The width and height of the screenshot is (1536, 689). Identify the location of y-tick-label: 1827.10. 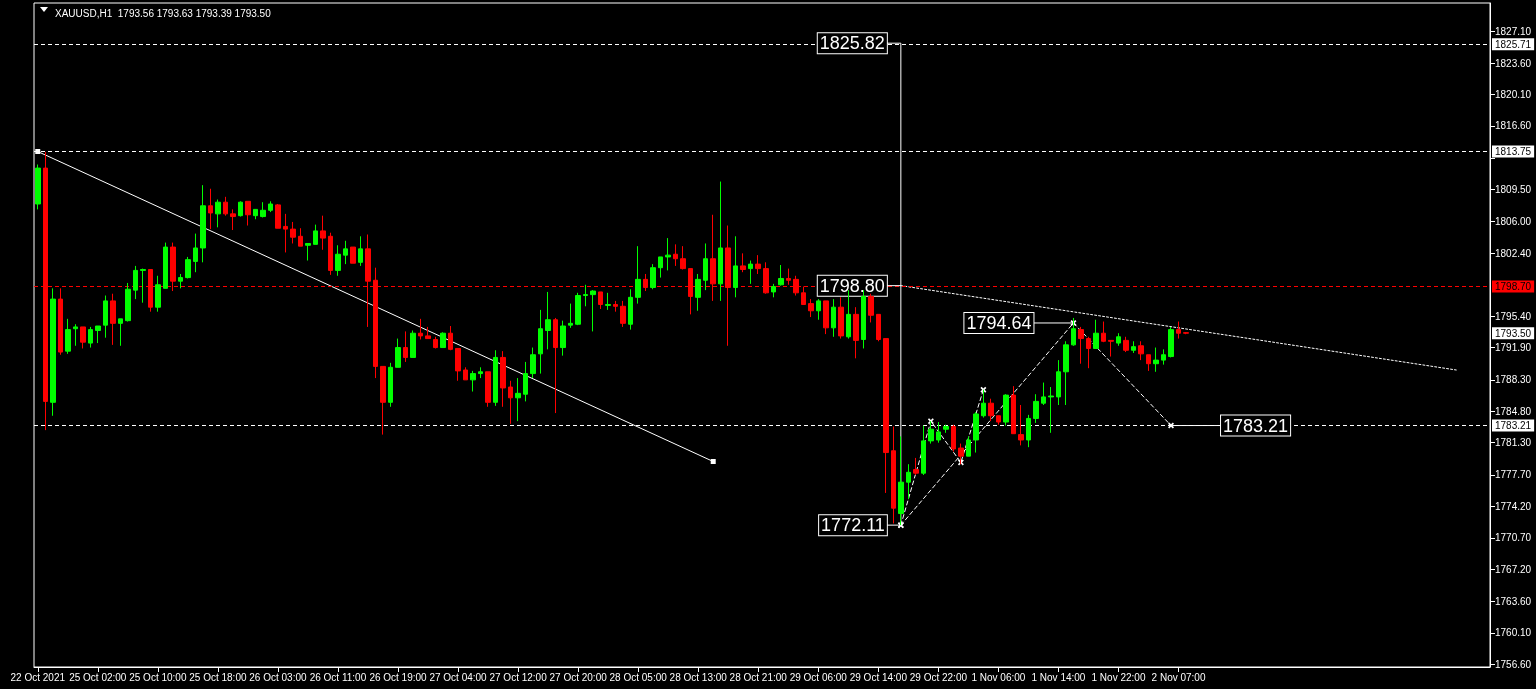
(1513, 32).